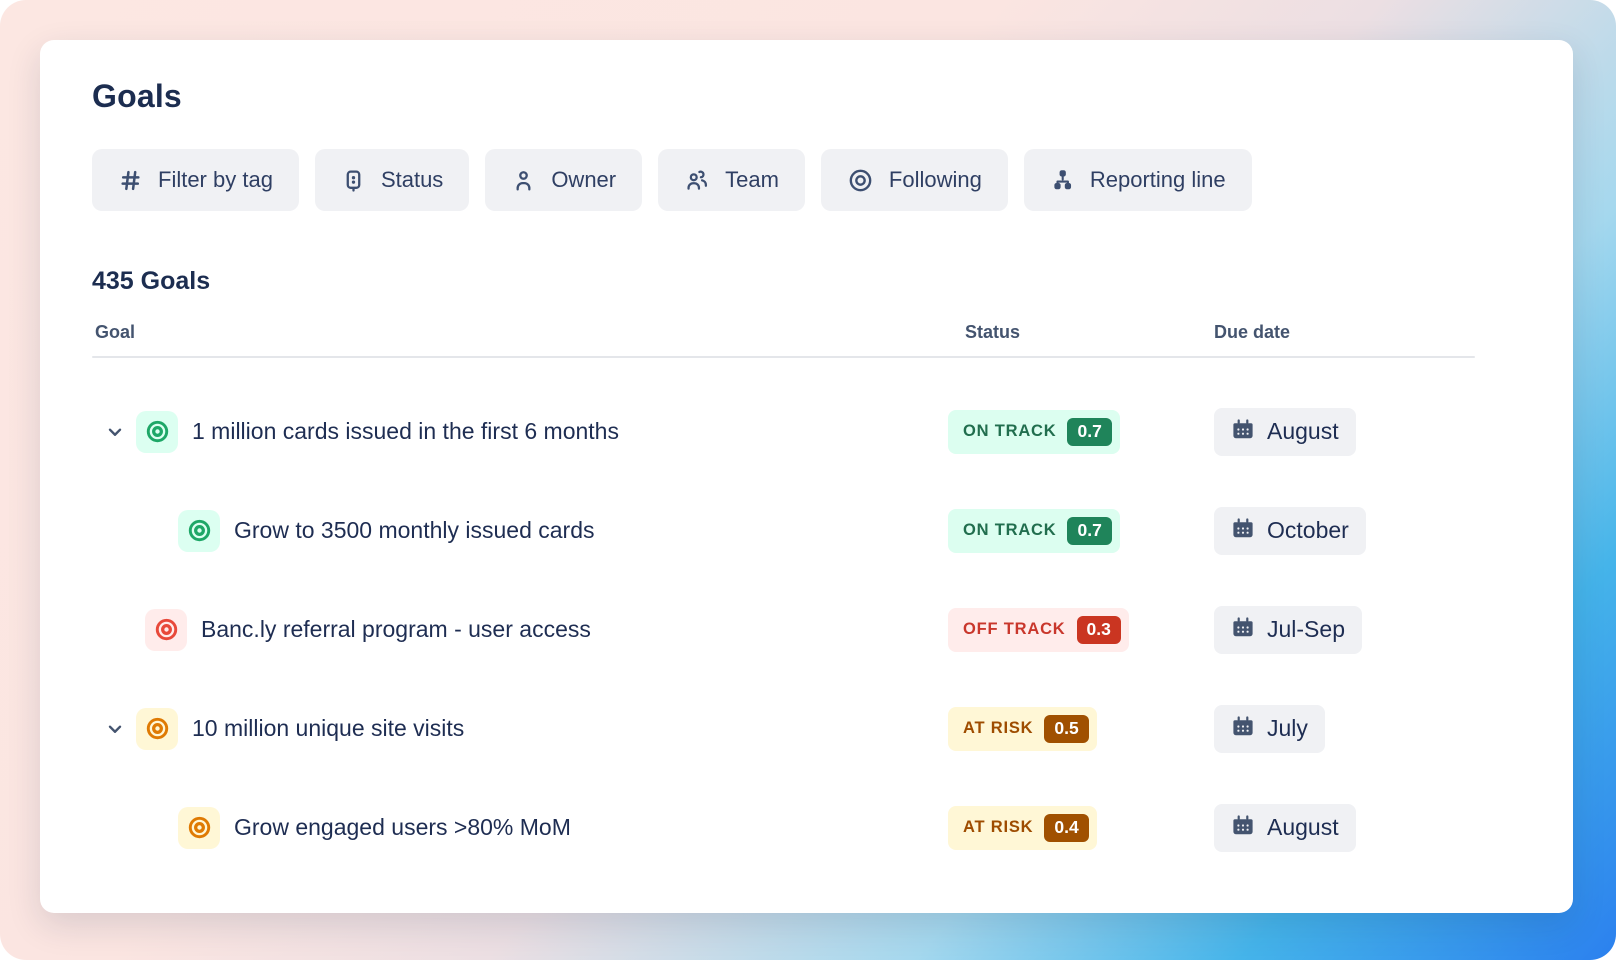  What do you see at coordinates (137, 96) in the screenshot?
I see `page-title: Goals` at bounding box center [137, 96].